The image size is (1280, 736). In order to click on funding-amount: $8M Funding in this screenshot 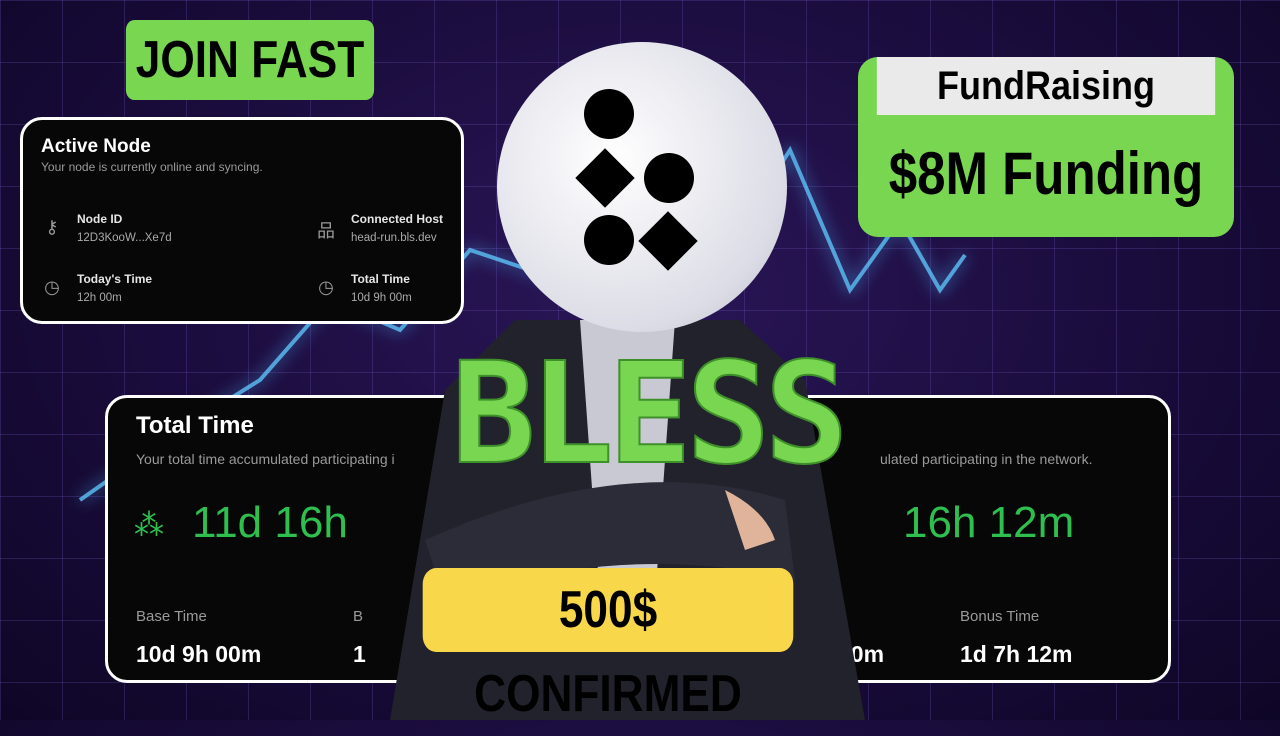, I will do `click(1046, 173)`.